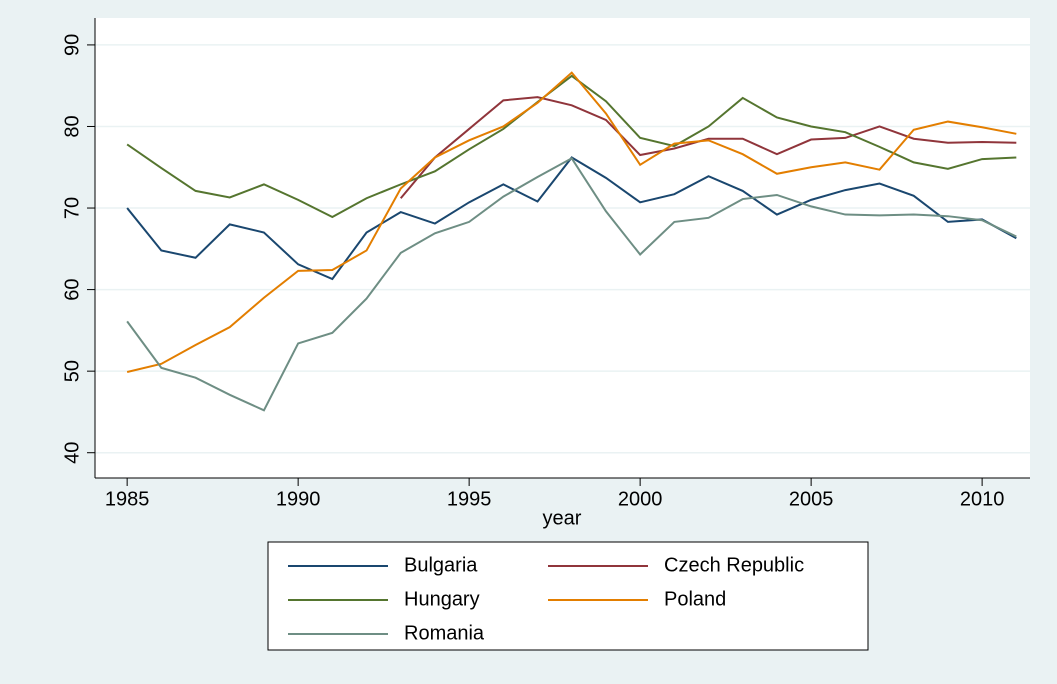 The image size is (1057, 684). Describe the element at coordinates (72, 371) in the screenshot. I see `y-tick-label: 50` at that location.